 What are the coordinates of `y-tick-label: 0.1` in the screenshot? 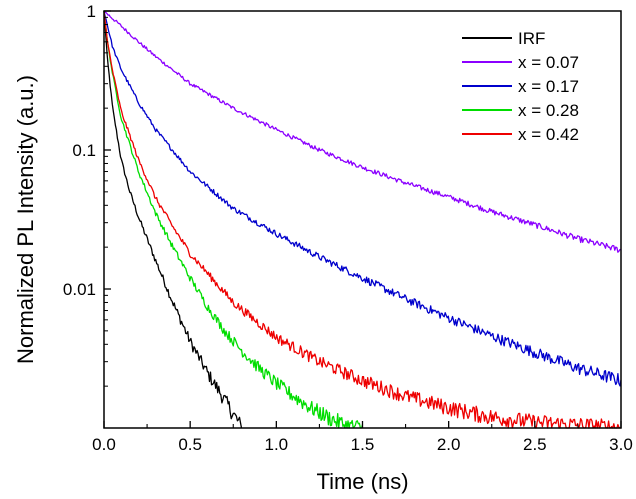 It's located at (84, 150).